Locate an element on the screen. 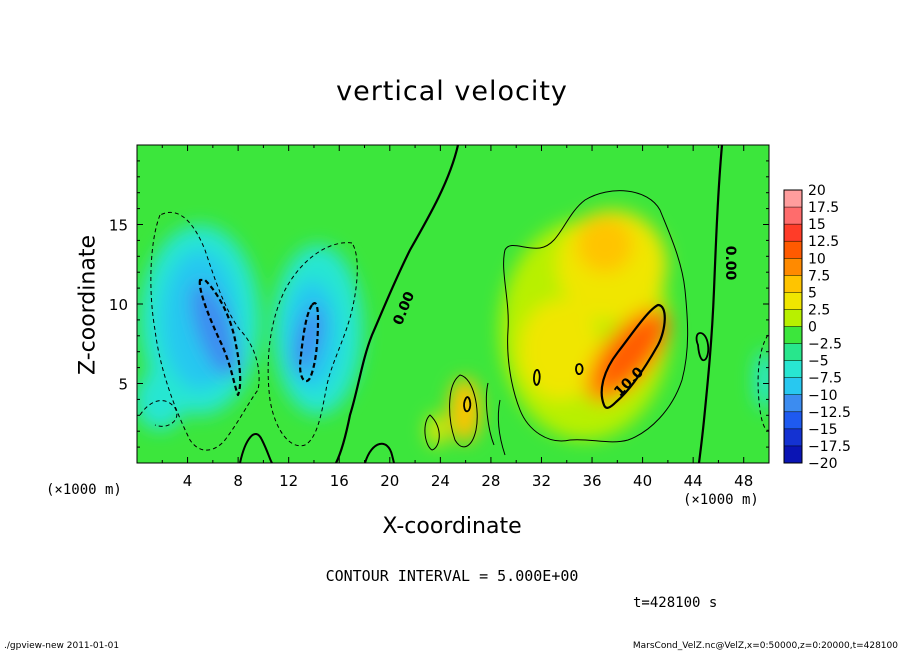 This screenshot has height=654, width=904. x-unit-label-left: (×1000 m) is located at coordinates (84, 490).